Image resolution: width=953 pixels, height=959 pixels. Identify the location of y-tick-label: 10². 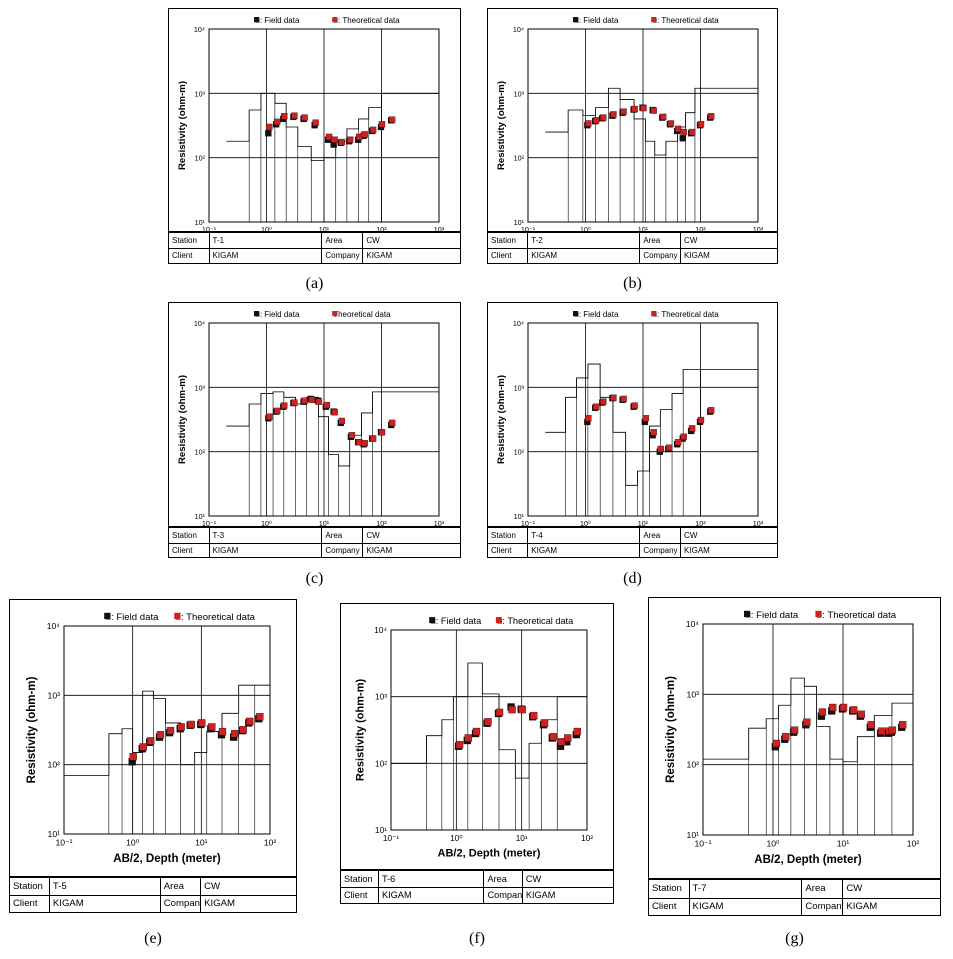
(54, 765).